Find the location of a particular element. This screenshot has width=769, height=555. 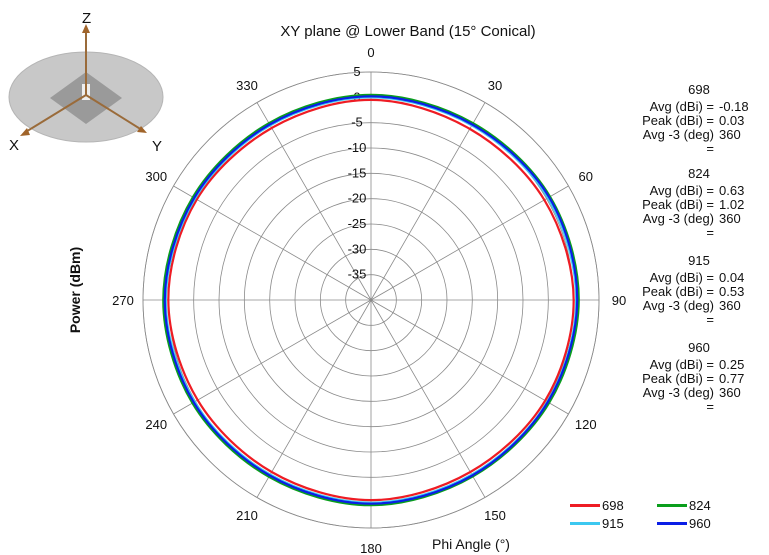

legend-item-915: 915 is located at coordinates (597, 523).